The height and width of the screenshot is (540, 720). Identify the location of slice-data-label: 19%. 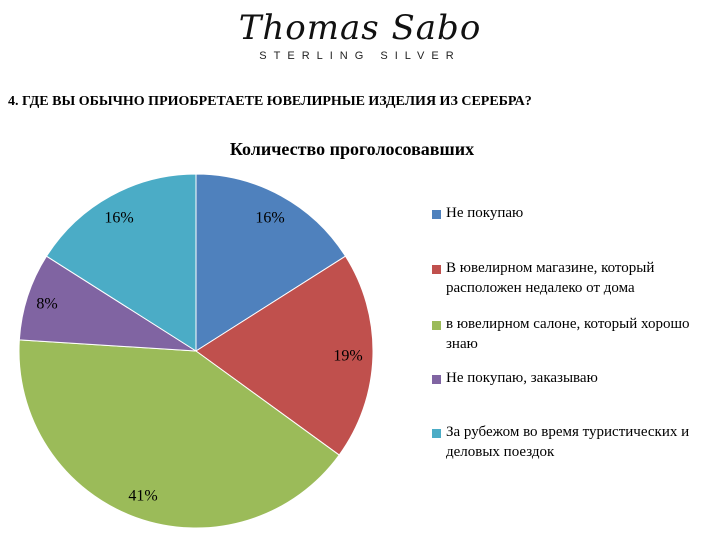
(347, 356).